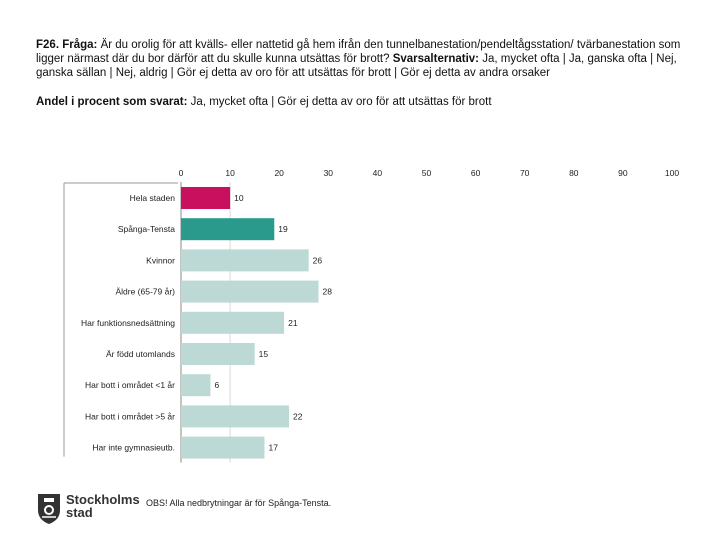 The width and height of the screenshot is (720, 540). Describe the element at coordinates (130, 385) in the screenshot. I see `category-label: Har bott i området <1 år` at that location.